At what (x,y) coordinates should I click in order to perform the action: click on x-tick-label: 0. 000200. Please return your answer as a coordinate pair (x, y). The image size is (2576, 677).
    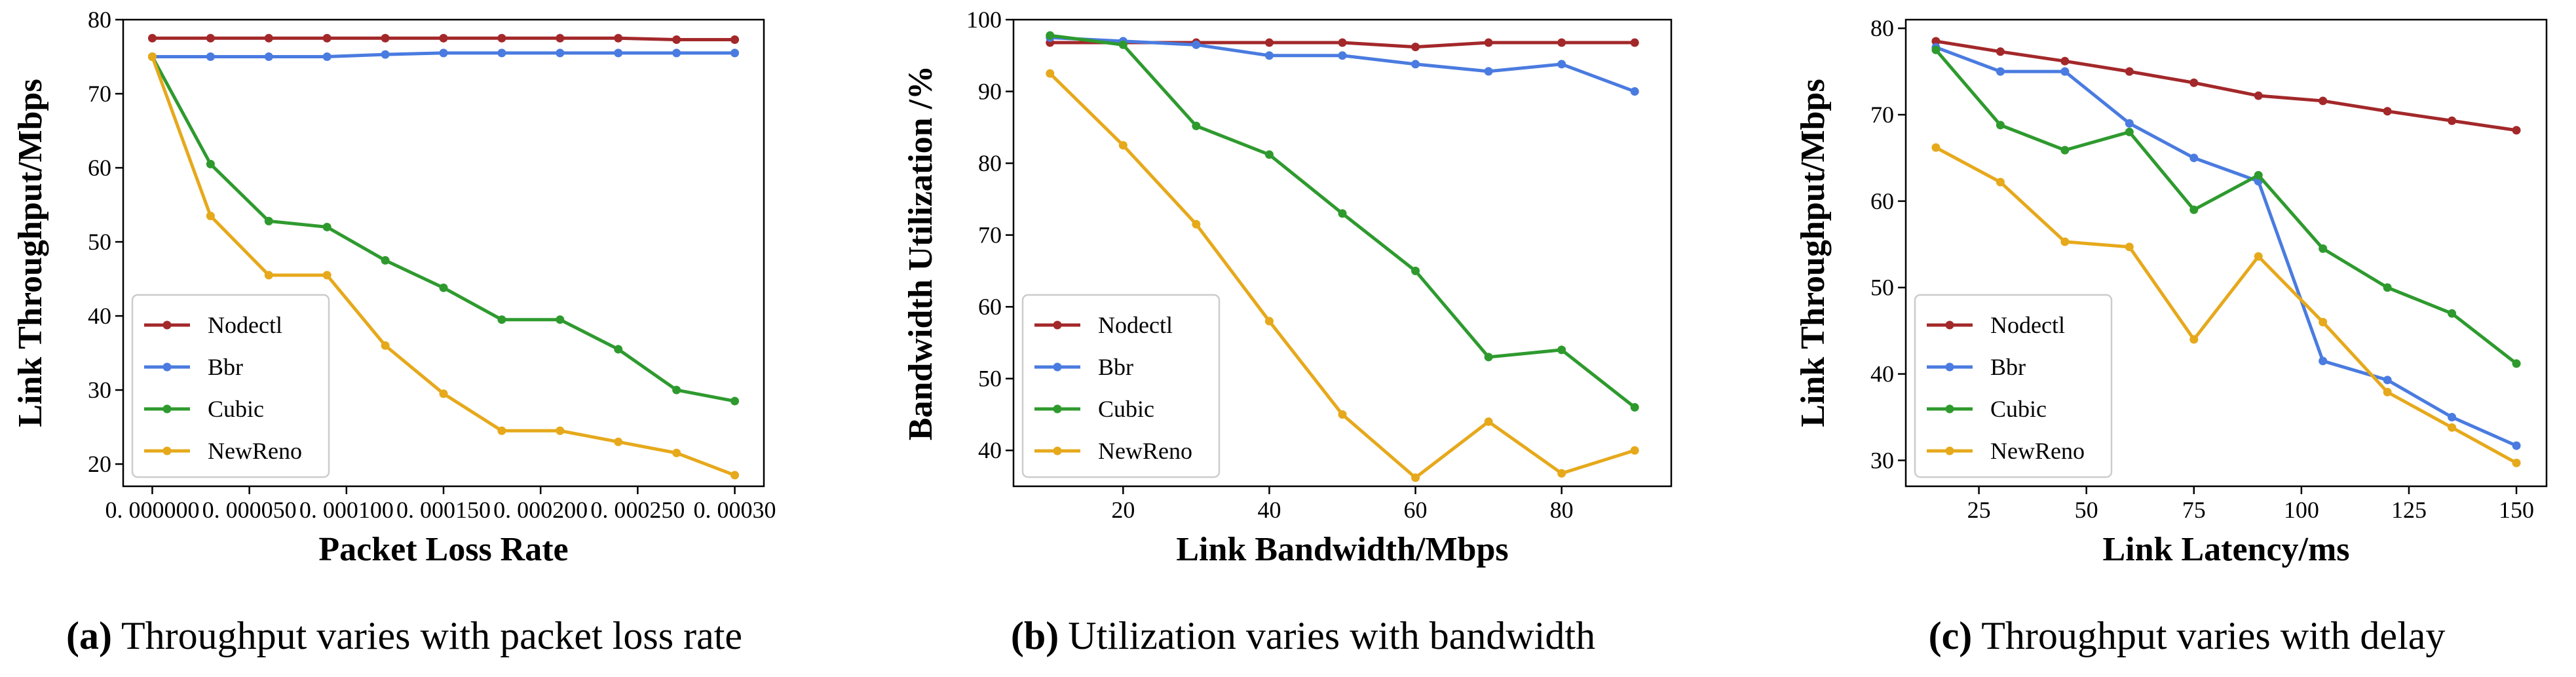
    Looking at the image, I should click on (540, 510).